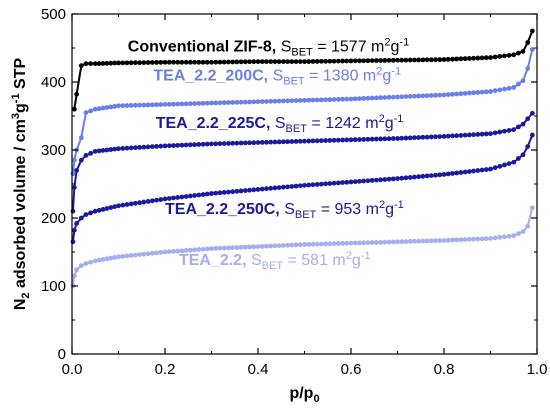  I want to click on y-tick-label: 200, so click(53, 218).